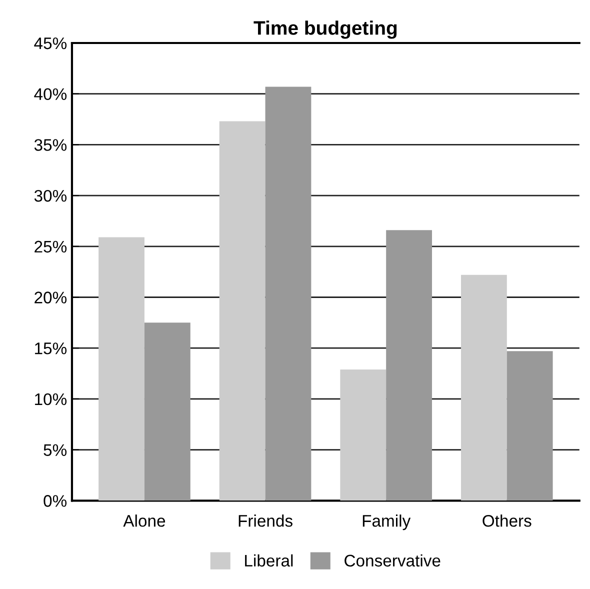 The width and height of the screenshot is (590, 589). What do you see at coordinates (325, 29) in the screenshot?
I see `chart-title: Time budgeting` at bounding box center [325, 29].